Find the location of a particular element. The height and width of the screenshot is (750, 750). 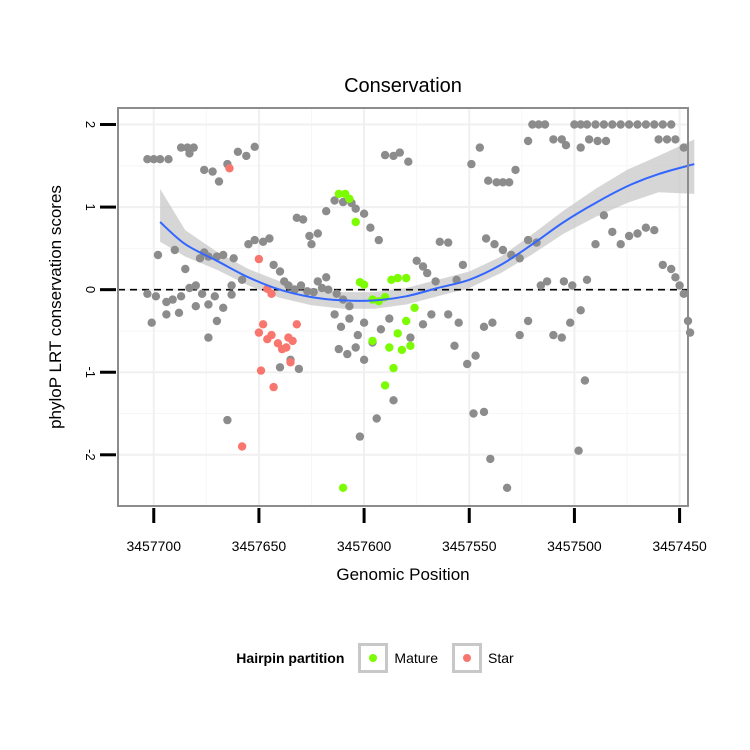

y-axis: -2 -1 0 1 2 is located at coordinates (99, 291).